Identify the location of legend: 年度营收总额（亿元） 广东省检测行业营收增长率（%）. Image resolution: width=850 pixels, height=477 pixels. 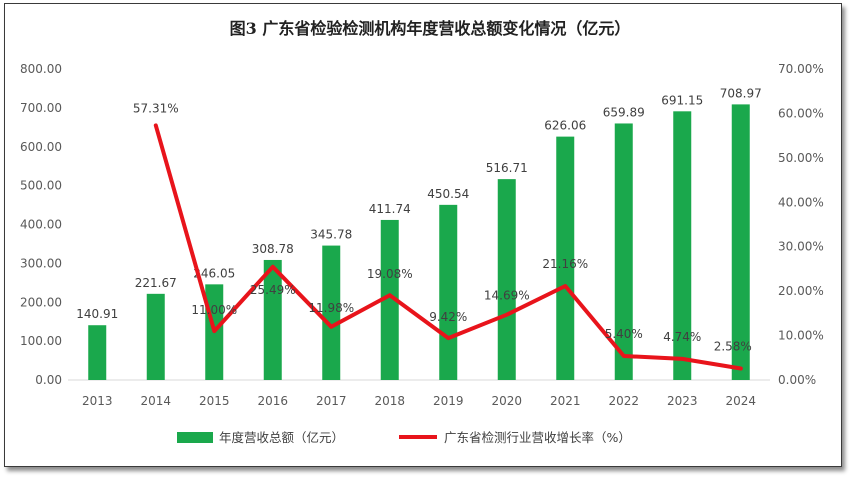
(404, 437).